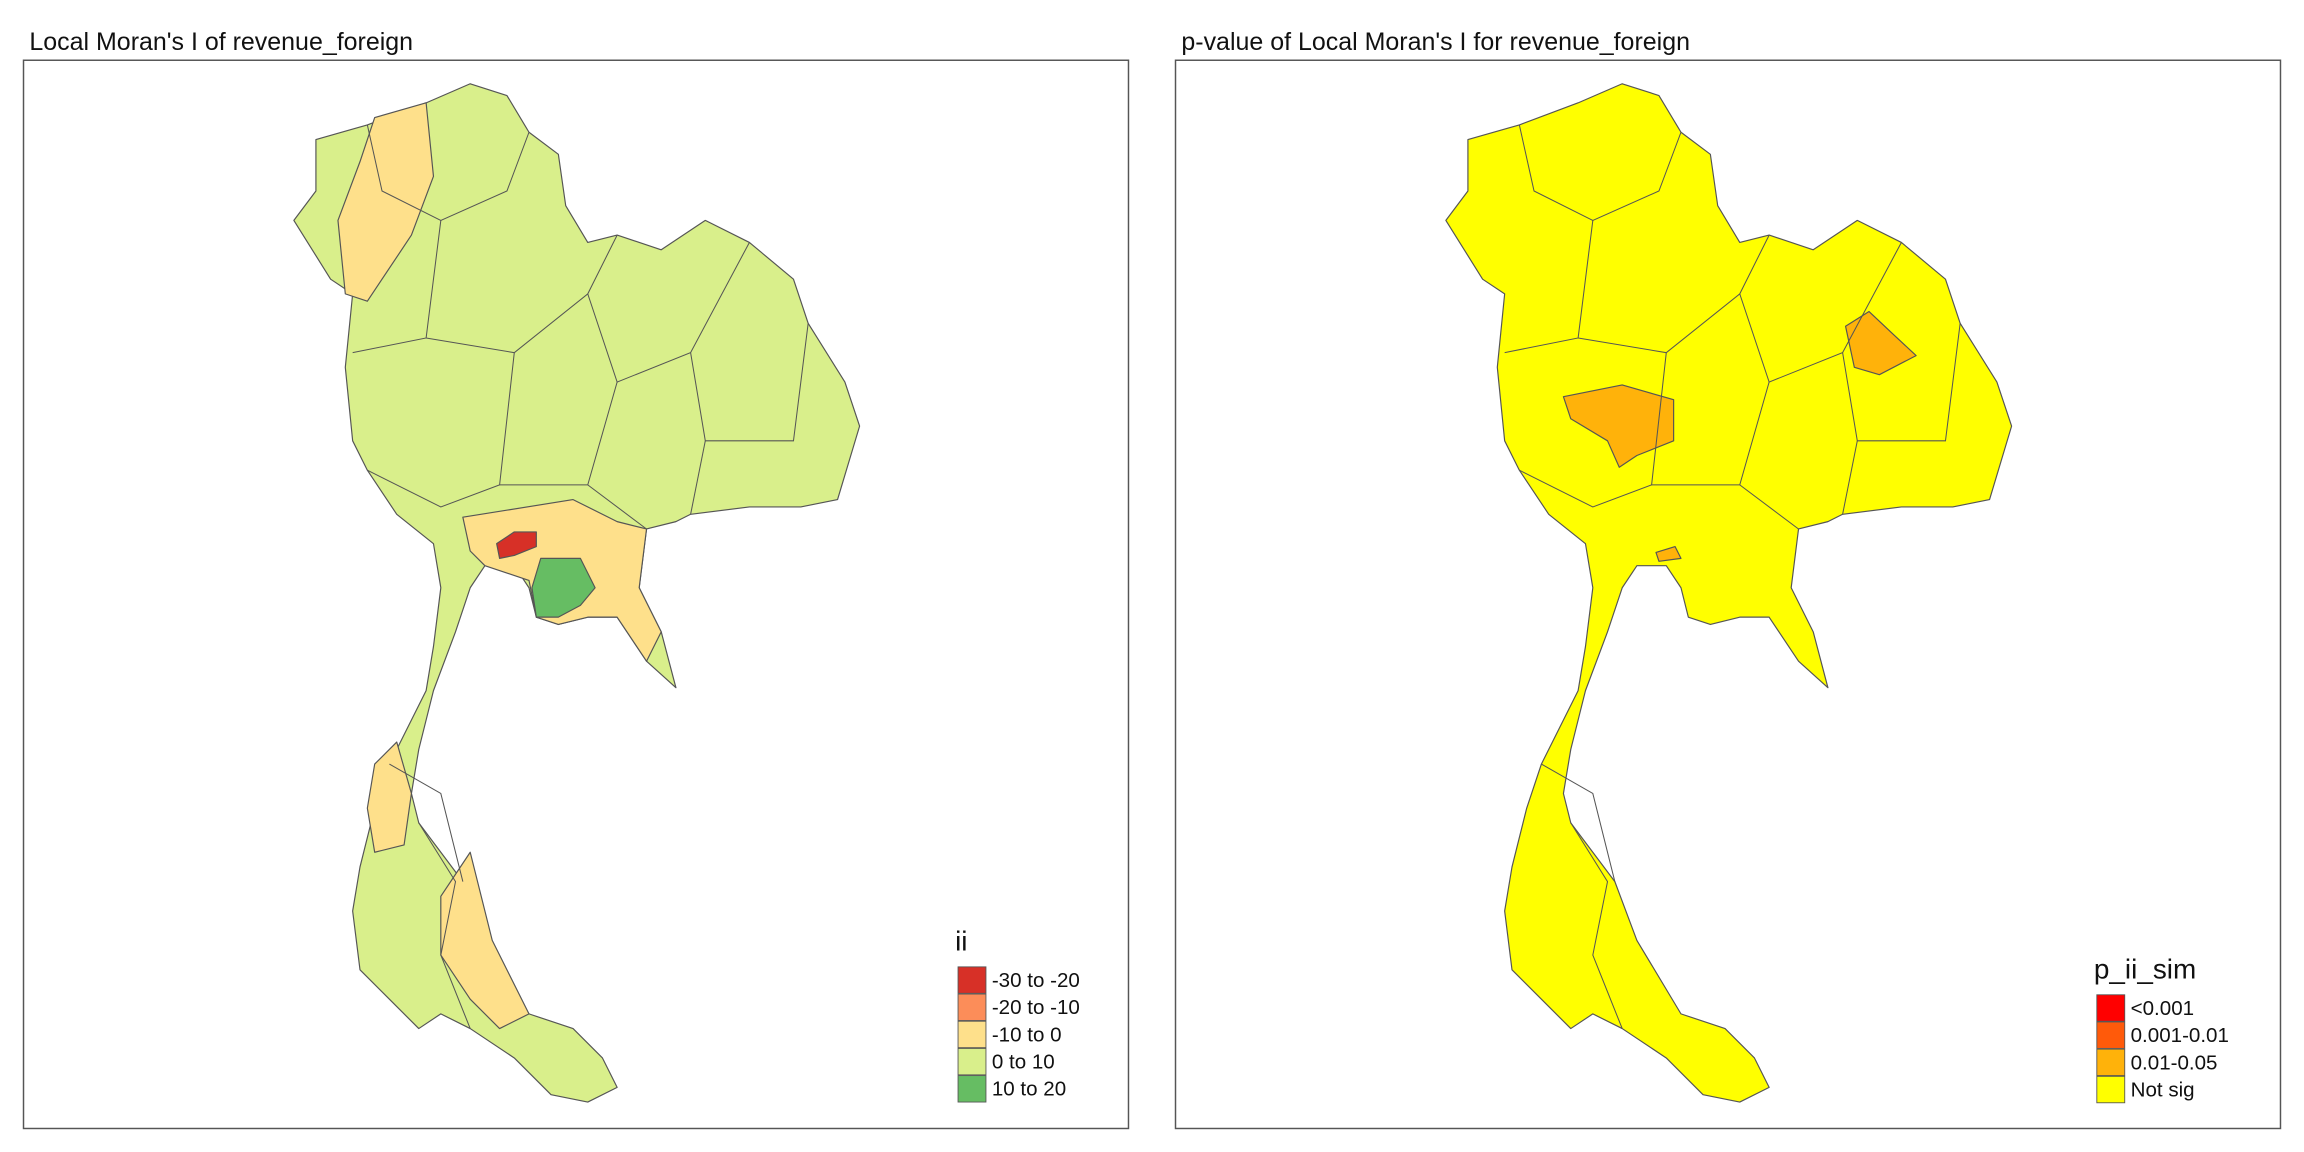  Describe the element at coordinates (1027, 1034) in the screenshot. I see `legend-label: -10 to 0` at that location.